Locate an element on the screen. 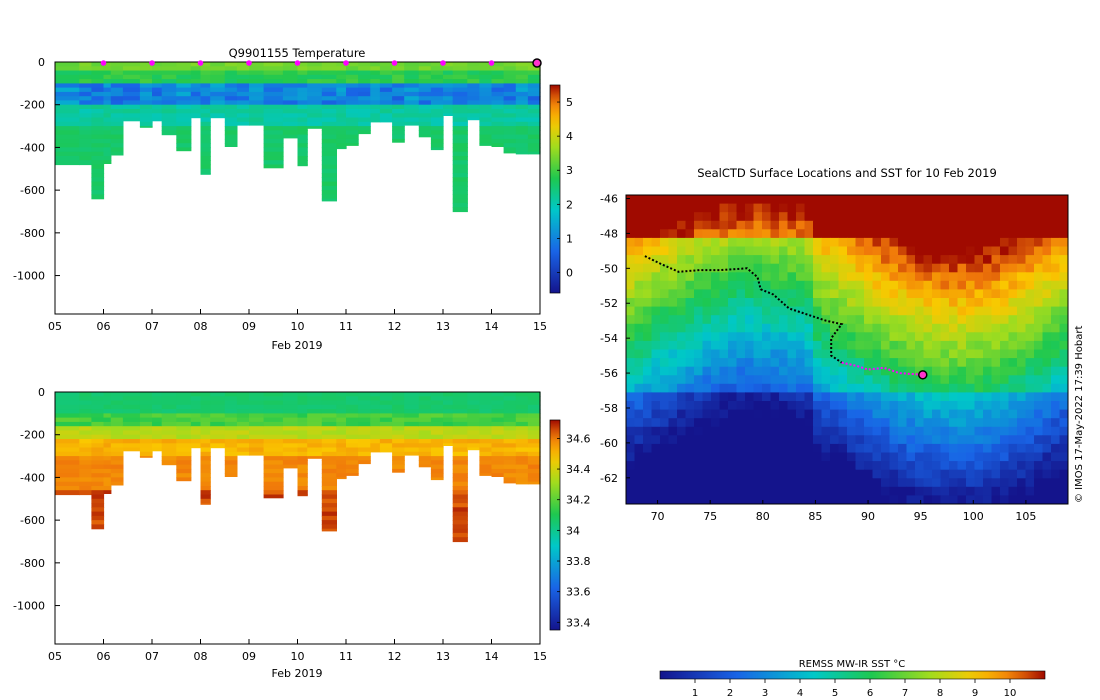 This screenshot has height=700, width=1100. y-tick-label: -600 is located at coordinates (32, 520).